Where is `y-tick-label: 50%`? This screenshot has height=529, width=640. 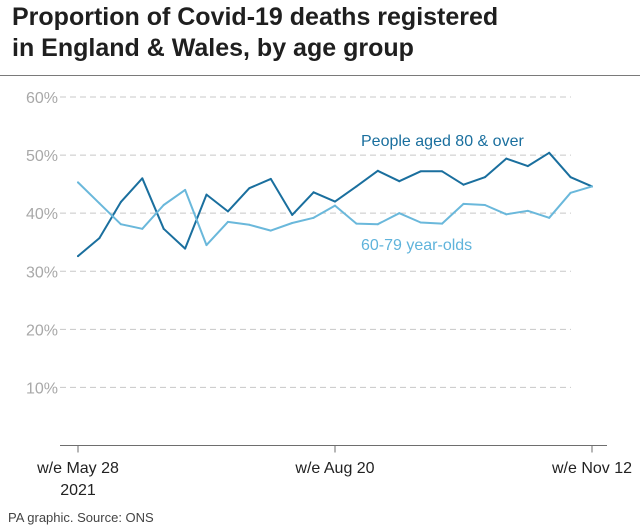 y-tick-label: 50% is located at coordinates (42, 156).